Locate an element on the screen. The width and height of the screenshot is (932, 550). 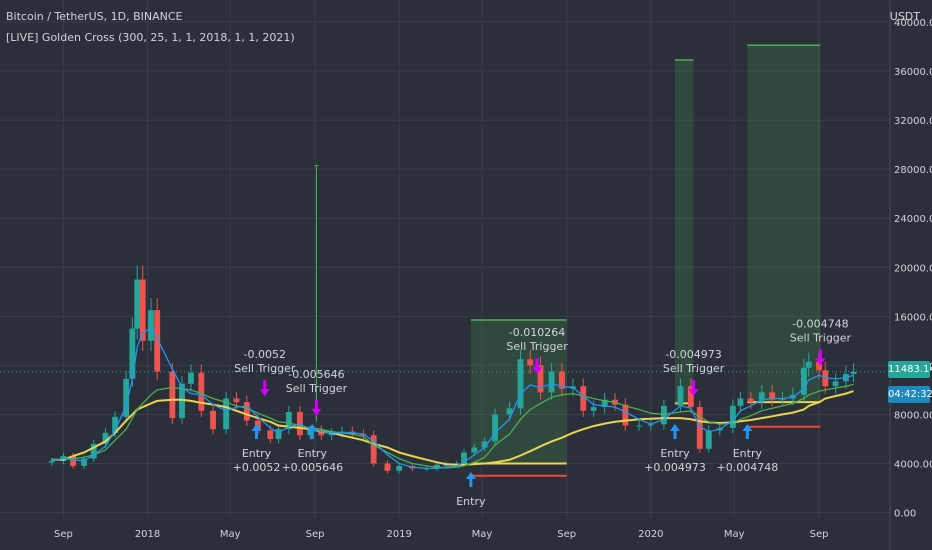
entry-value: +0.0052 is located at coordinates (257, 467).